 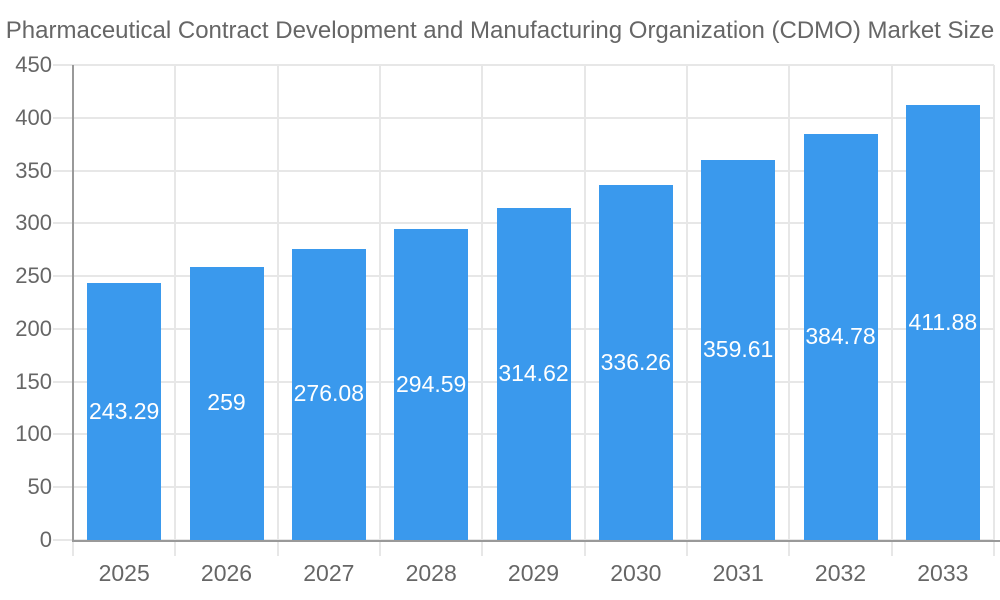 I want to click on bar-value-label: 384.78, so click(x=840, y=335).